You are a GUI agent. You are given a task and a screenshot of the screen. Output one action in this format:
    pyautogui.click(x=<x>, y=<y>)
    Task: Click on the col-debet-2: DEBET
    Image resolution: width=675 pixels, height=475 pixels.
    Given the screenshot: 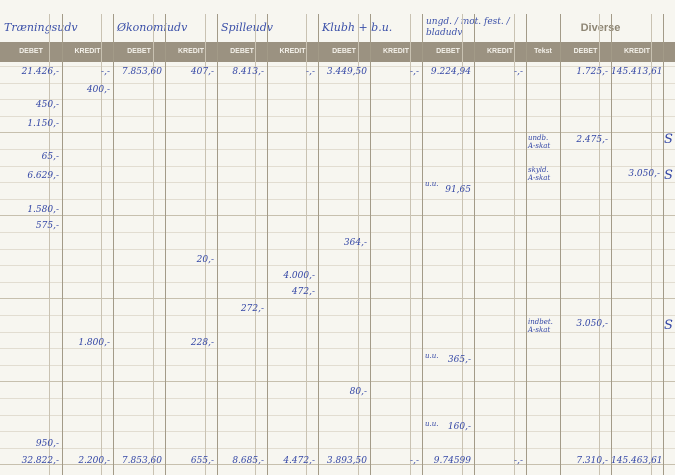 What is the action you would take?
    pyautogui.click(x=139, y=51)
    